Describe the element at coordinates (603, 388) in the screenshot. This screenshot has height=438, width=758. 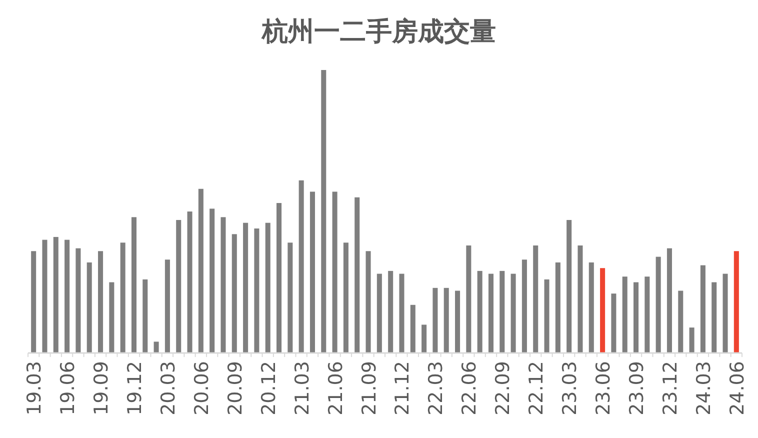
I see `x-tick-label: 23.06` at that location.